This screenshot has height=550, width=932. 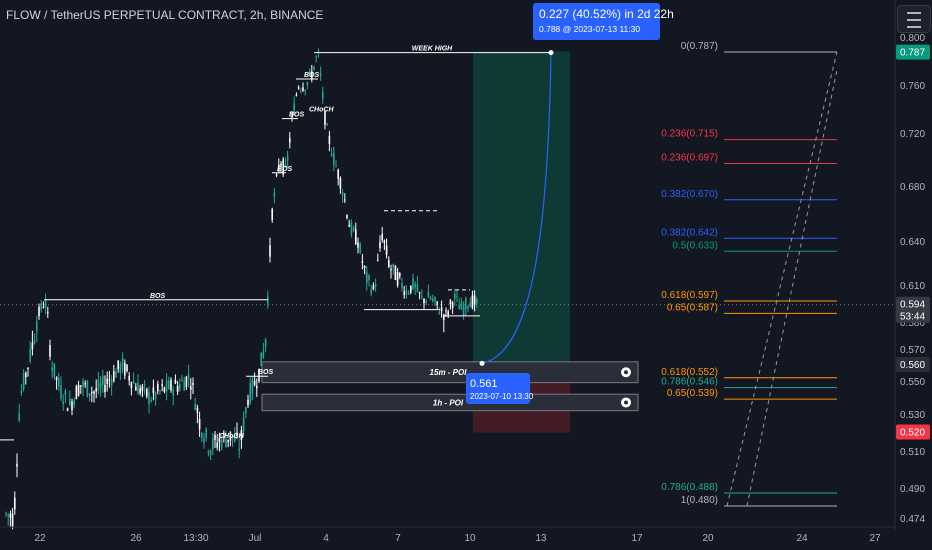 I want to click on price-badge-label: 0.520, so click(x=912, y=433).